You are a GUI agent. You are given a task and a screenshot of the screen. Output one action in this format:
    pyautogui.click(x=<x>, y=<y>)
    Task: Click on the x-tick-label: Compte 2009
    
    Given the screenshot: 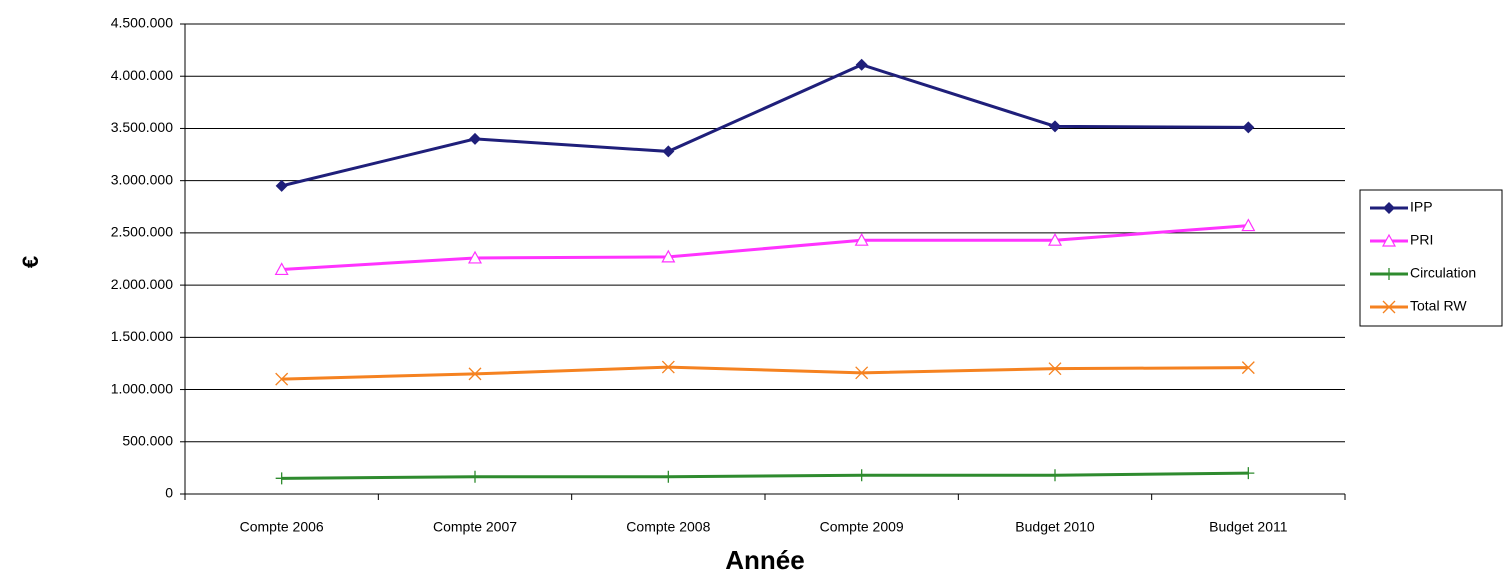 What is the action you would take?
    pyautogui.click(x=862, y=527)
    